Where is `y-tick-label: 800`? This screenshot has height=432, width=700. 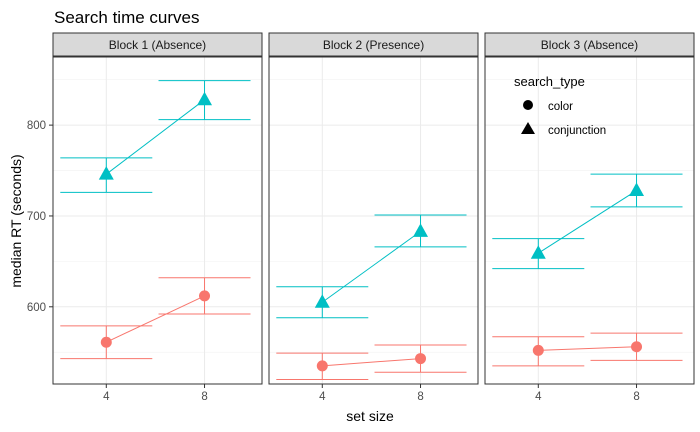 y-tick-label: 800 is located at coordinates (36, 126).